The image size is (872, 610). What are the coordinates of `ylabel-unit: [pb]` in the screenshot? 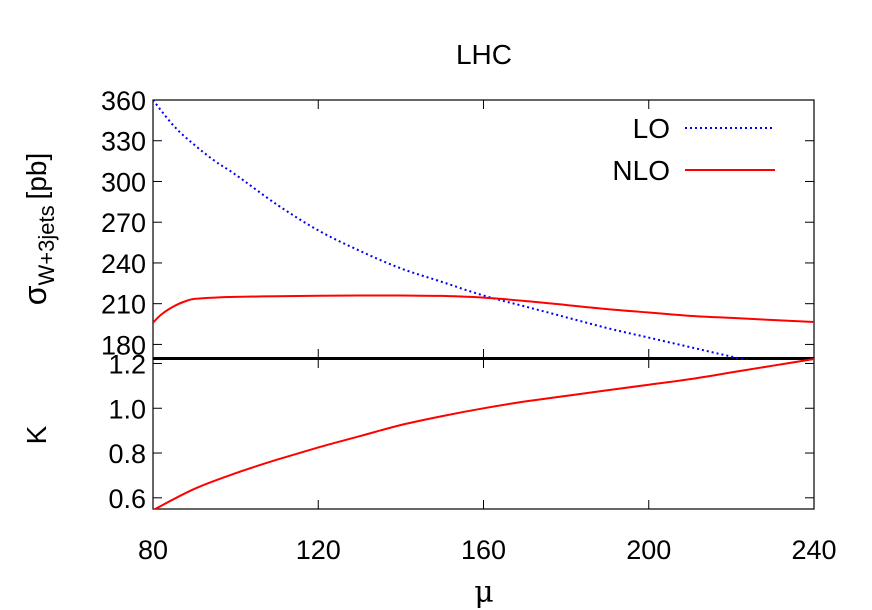 It's located at (36, 176).